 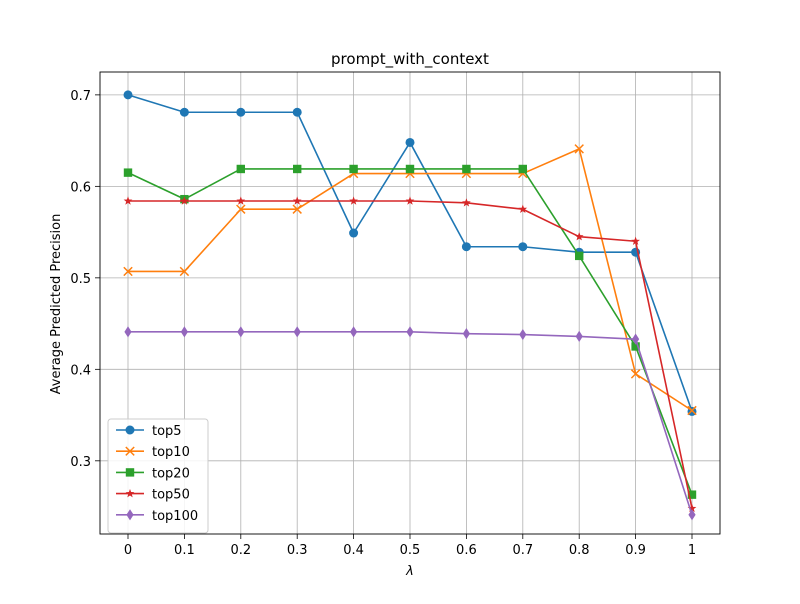 I want to click on x-tick-label: 0.3, so click(x=297, y=550).